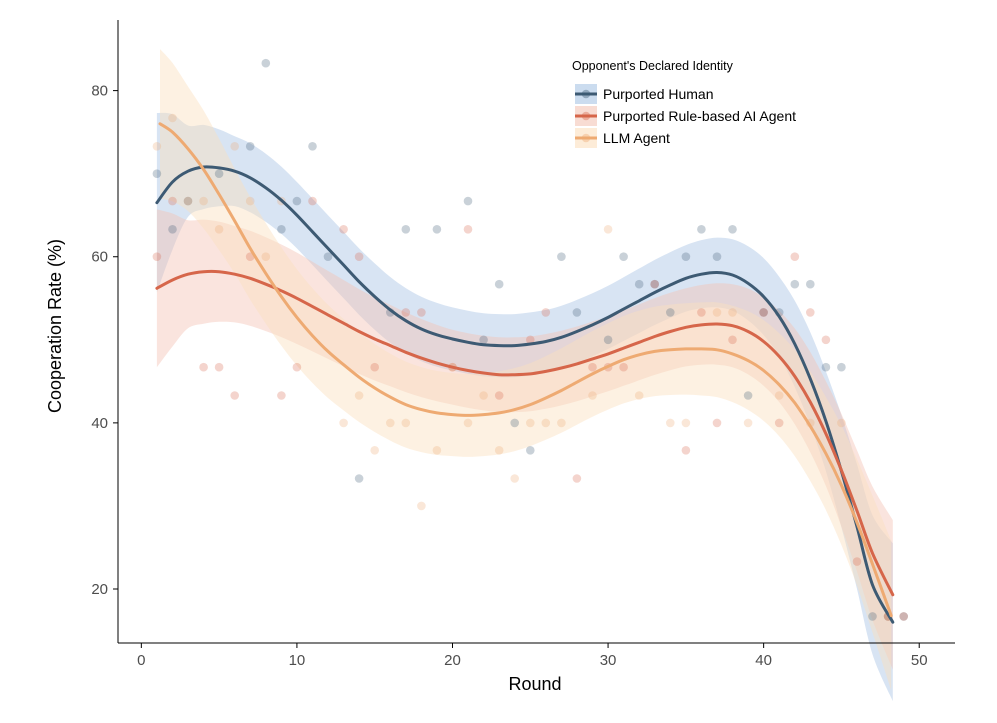 The image size is (997, 723). I want to click on purported-rule-based-ai-agent-legend-label: Purported Rule-based AI Agent, so click(699, 116).